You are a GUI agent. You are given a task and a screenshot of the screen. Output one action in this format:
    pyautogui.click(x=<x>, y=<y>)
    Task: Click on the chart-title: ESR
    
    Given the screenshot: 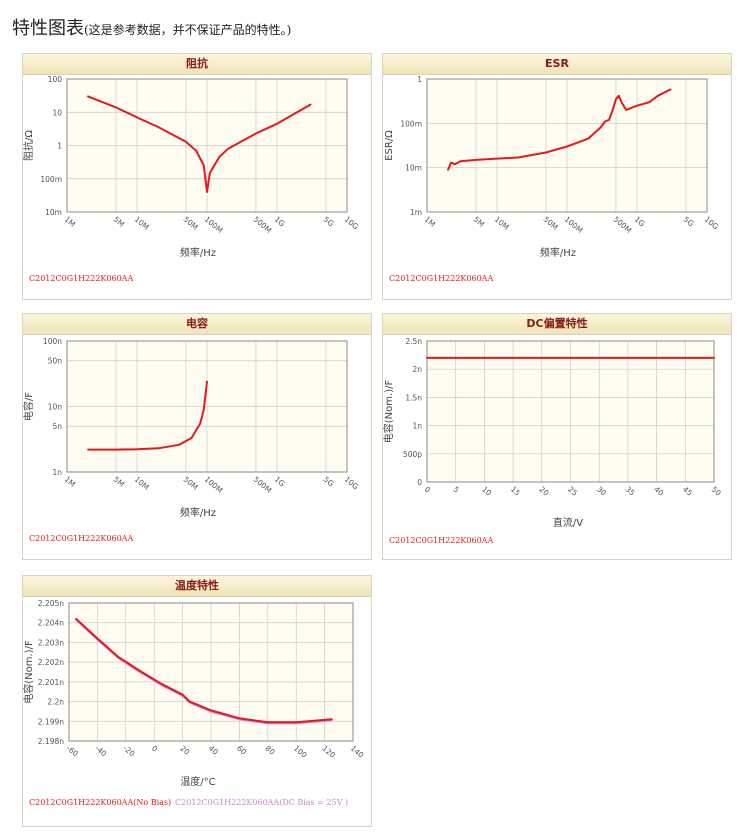 What is the action you would take?
    pyautogui.click(x=557, y=64)
    